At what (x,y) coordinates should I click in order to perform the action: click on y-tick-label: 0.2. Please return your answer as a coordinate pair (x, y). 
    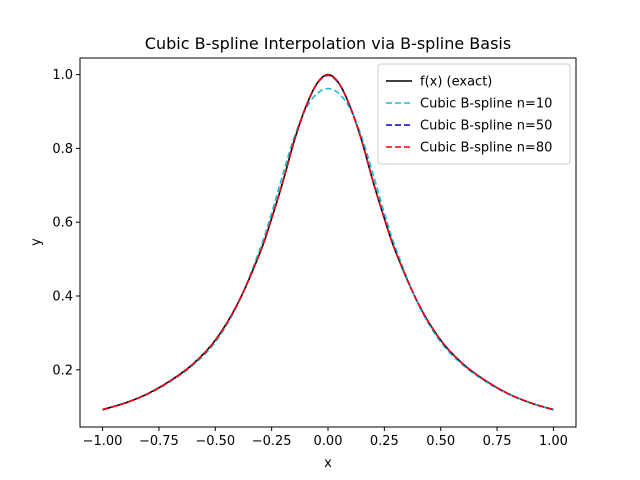
    Looking at the image, I should click on (62, 370).